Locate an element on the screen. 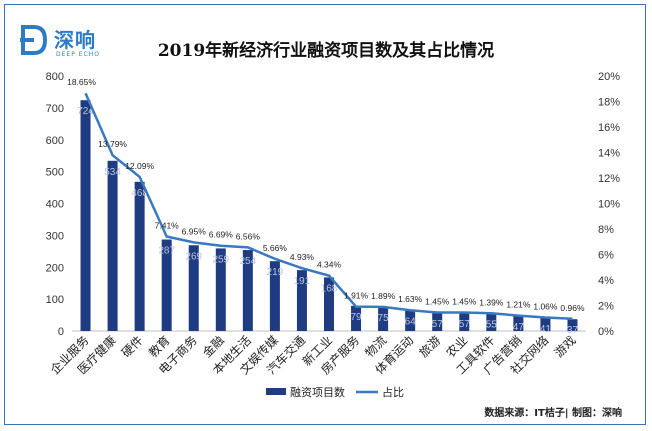  line-value-label: 0.96% is located at coordinates (572, 308).